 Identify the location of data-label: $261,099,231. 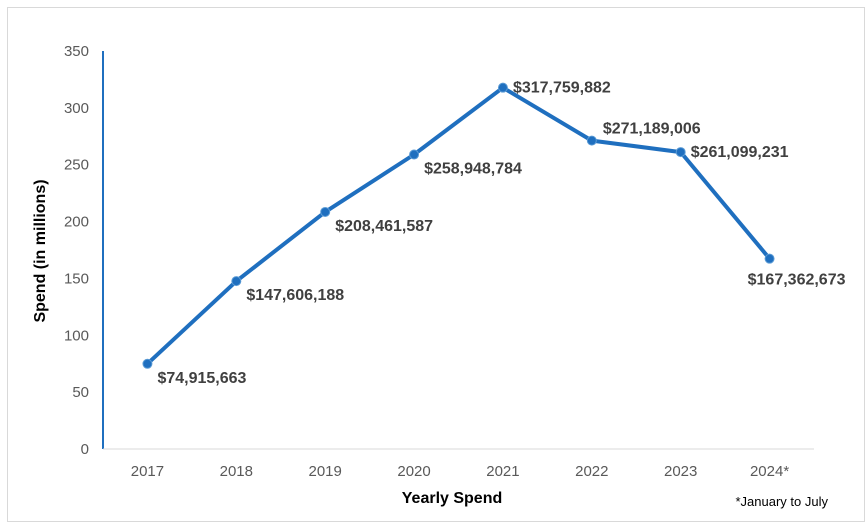
(740, 152).